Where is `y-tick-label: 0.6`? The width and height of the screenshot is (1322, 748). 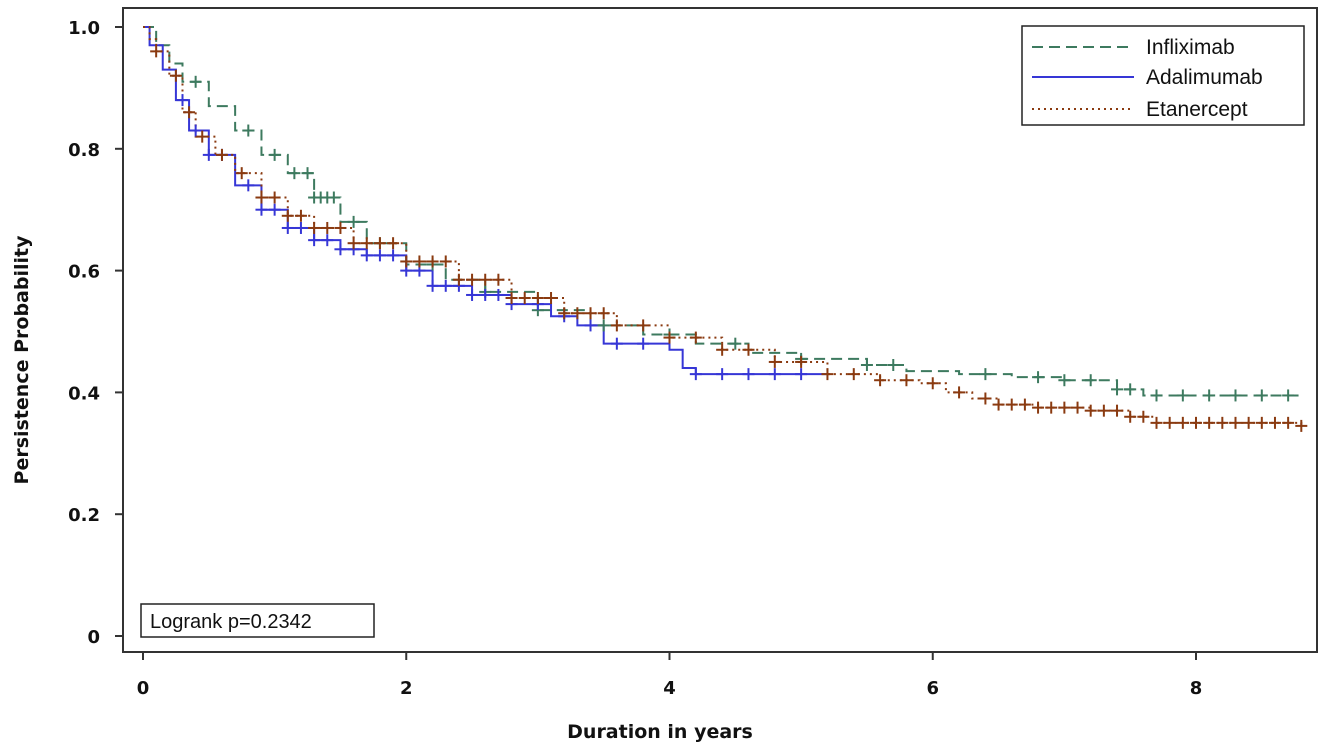
y-tick-label: 0.6 is located at coordinates (84, 272).